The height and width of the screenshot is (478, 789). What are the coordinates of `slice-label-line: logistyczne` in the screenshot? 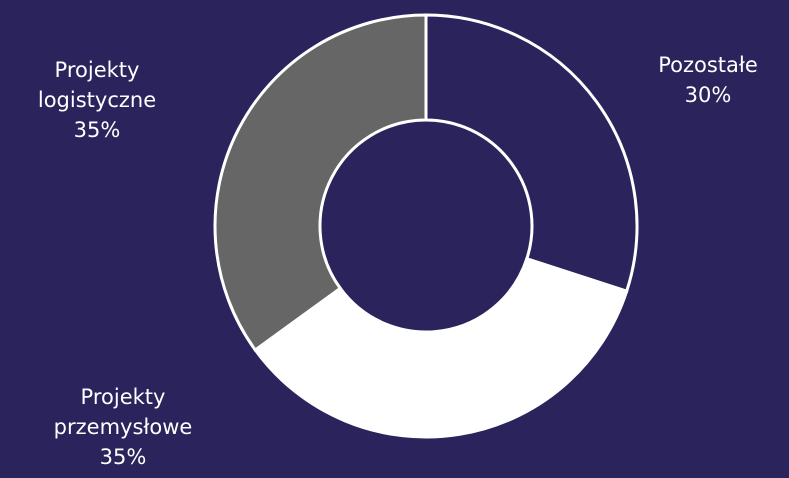 It's located at (97, 100).